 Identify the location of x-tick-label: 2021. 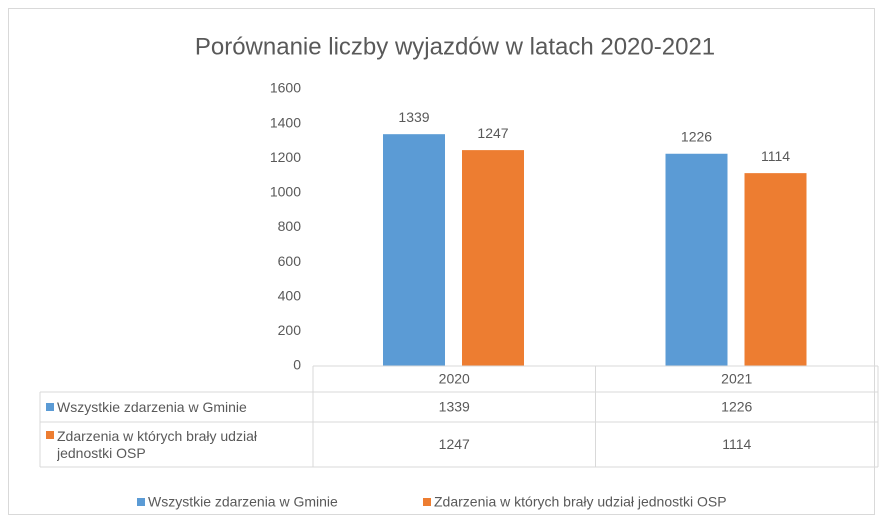
(736, 379).